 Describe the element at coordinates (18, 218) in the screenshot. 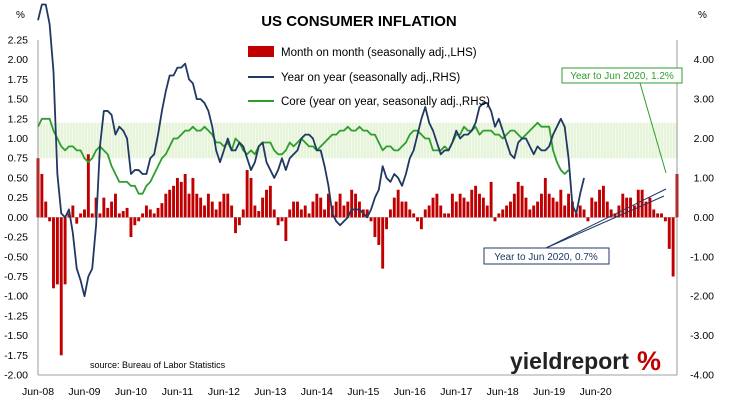

I see `left-tick-label: 0.00` at that location.